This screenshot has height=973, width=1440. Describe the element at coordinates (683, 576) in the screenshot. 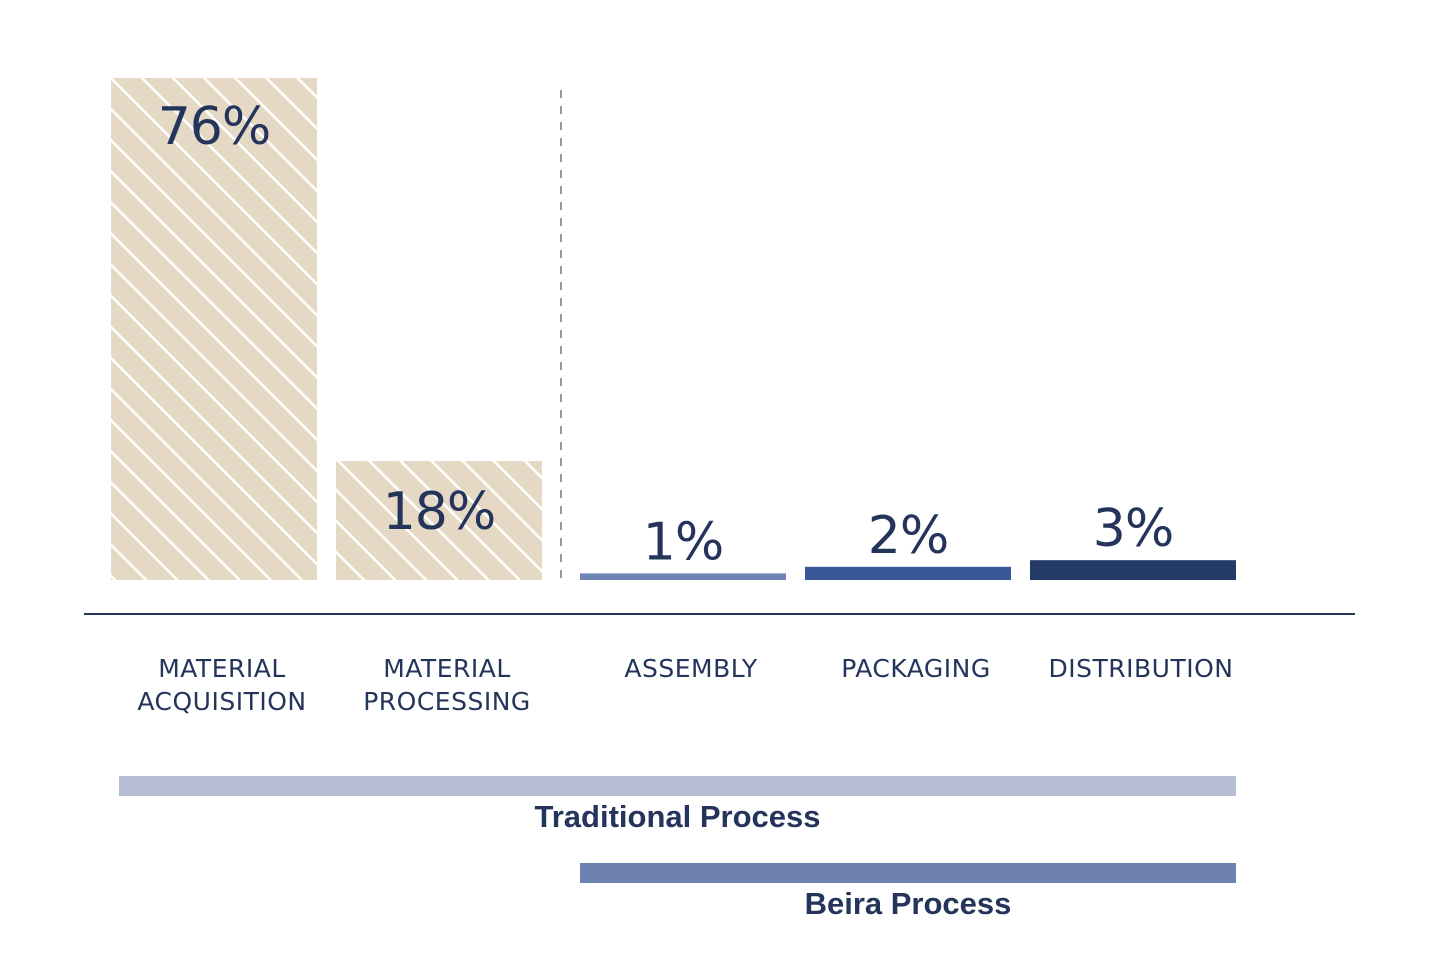

I see `bar-assembly` at that location.